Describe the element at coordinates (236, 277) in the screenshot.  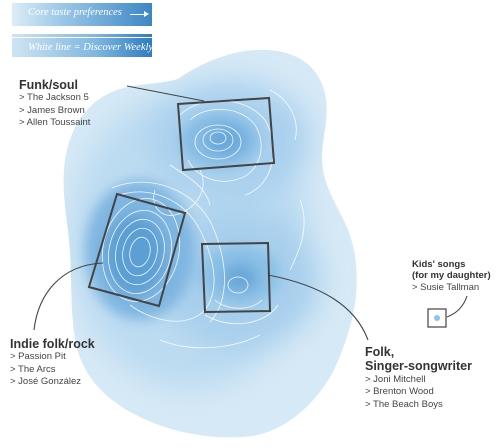
I see `folk-singer-songwriter-box` at that location.